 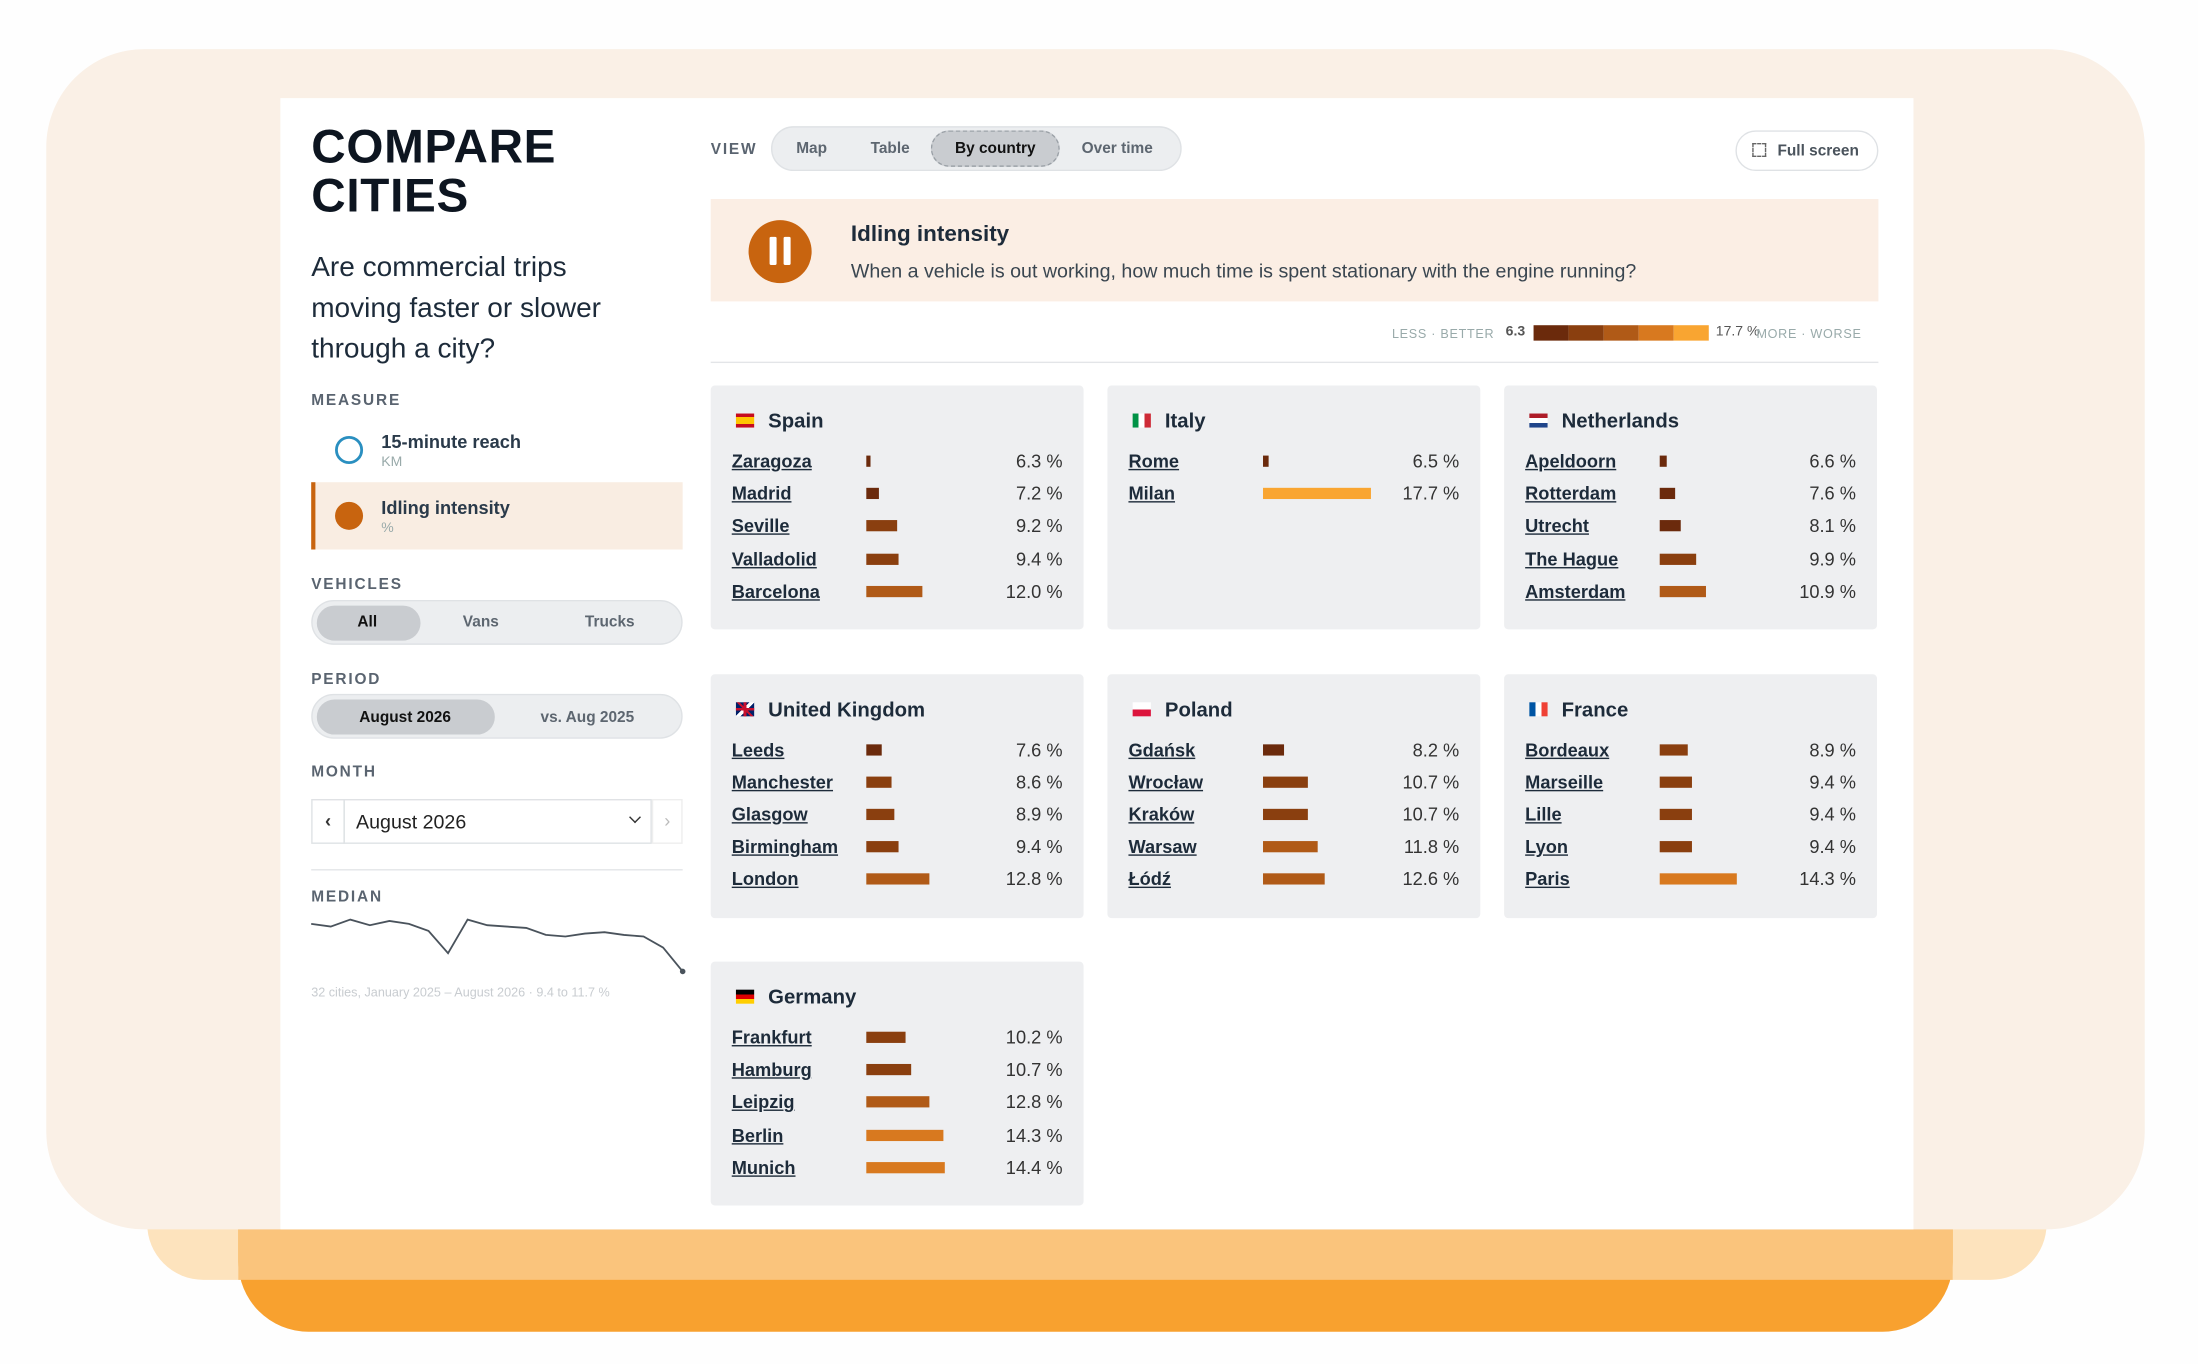 What do you see at coordinates (1162, 847) in the screenshot?
I see `city-link: Warsaw` at bounding box center [1162, 847].